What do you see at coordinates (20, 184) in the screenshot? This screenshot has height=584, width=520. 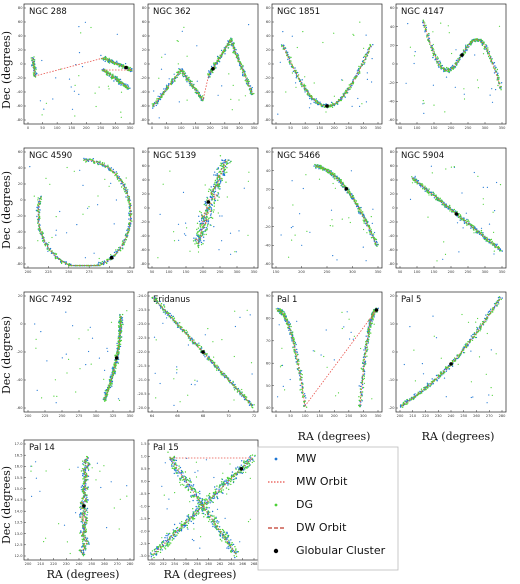 I see `y-tick-label: 20` at bounding box center [20, 184].